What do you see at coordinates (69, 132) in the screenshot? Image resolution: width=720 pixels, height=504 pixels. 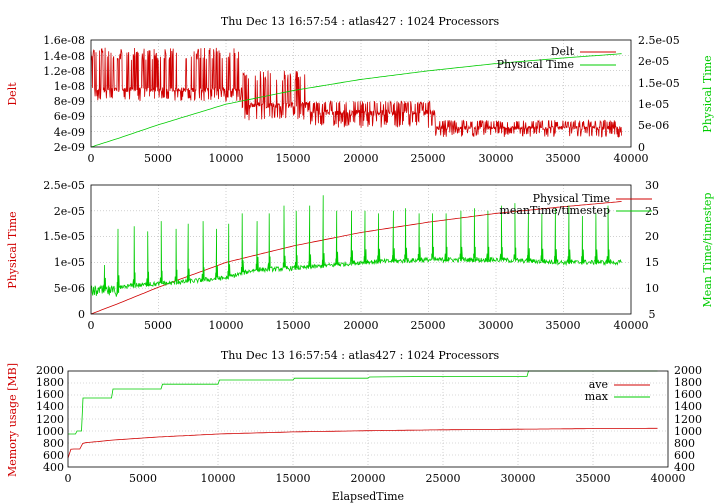 I see `chart1-ytick: 4e-09` at bounding box center [69, 132].